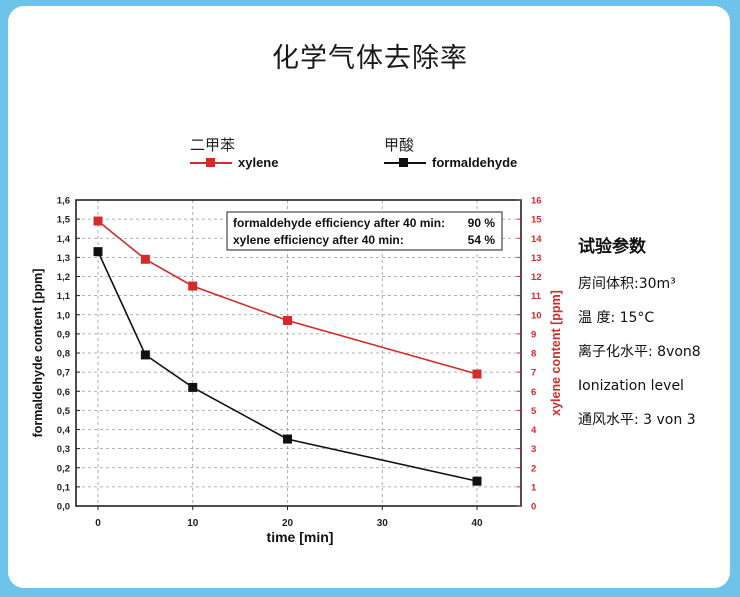 Image resolution: width=740 pixels, height=597 pixels. What do you see at coordinates (318, 240) in the screenshot?
I see `annotation-line2-label: xylene efficiency after 40 min:` at bounding box center [318, 240].